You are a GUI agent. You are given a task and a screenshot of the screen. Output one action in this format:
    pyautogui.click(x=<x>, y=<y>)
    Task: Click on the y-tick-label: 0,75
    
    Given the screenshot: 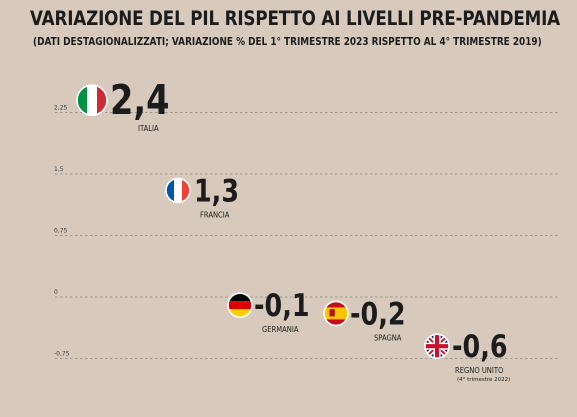 What is the action you would take?
    pyautogui.click(x=61, y=231)
    